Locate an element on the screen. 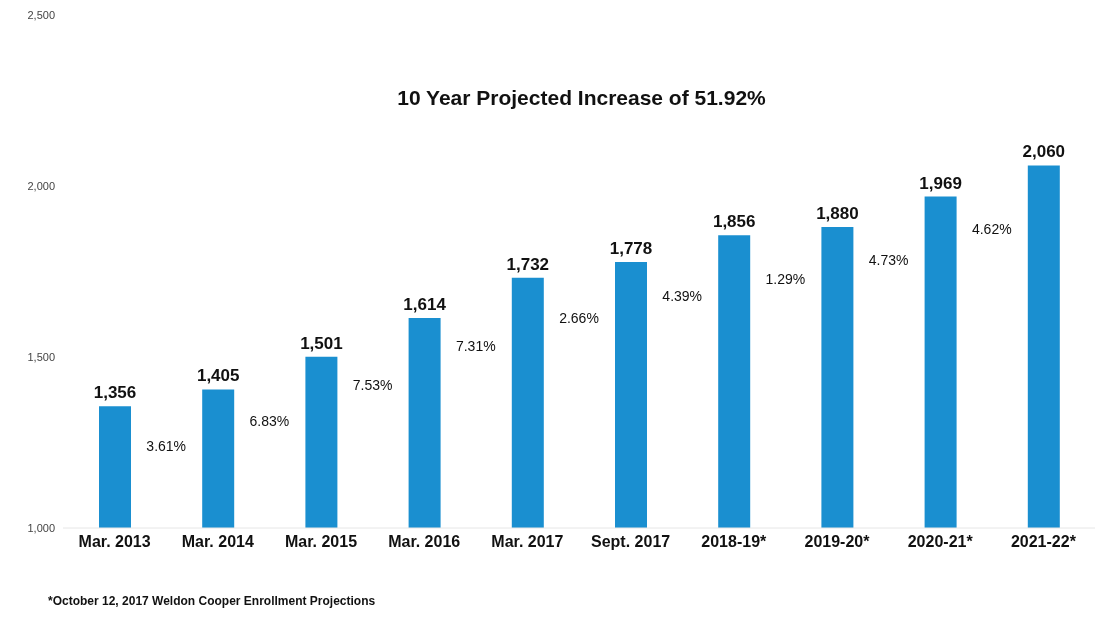  annotation: 2.66% is located at coordinates (579, 317).